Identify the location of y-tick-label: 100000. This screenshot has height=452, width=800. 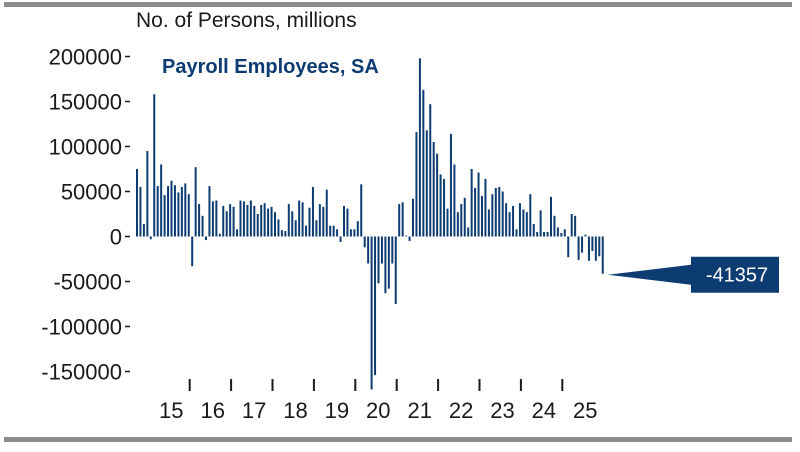
(85, 147).